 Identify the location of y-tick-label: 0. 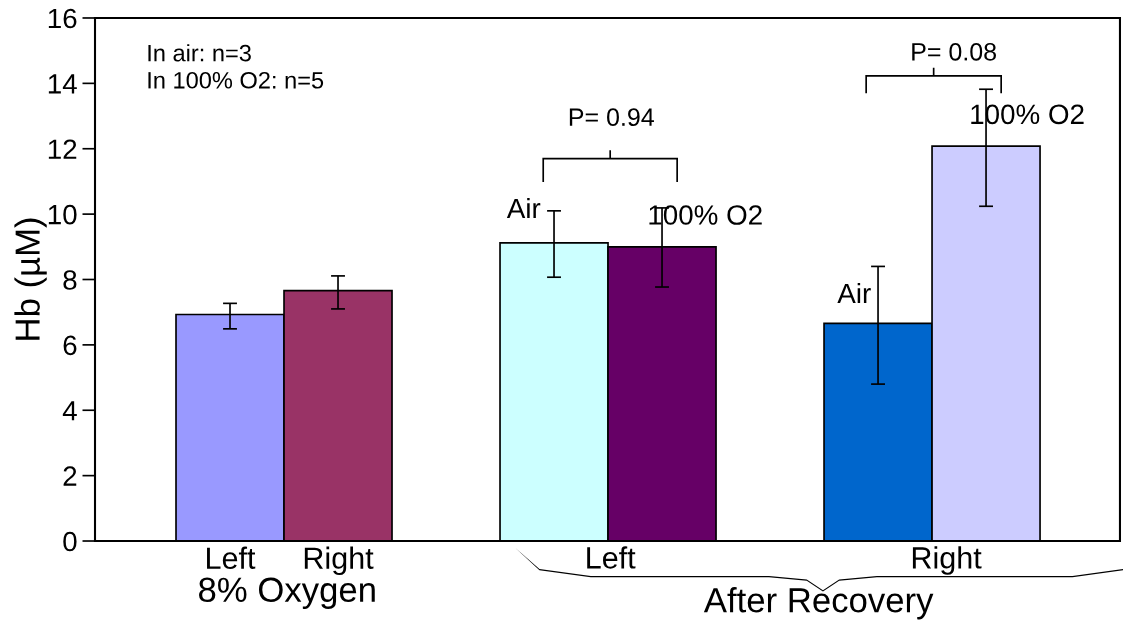
(70, 541).